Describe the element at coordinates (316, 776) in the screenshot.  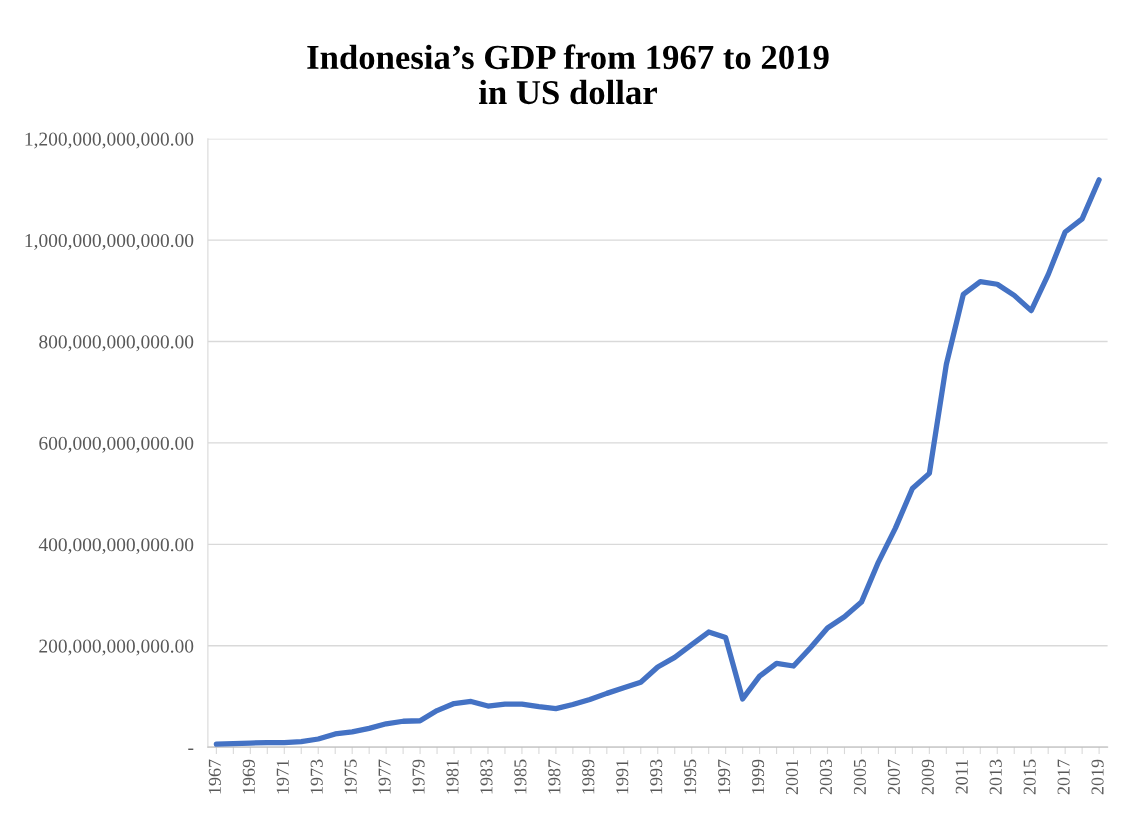
I see `x-tick-label: 1973` at that location.